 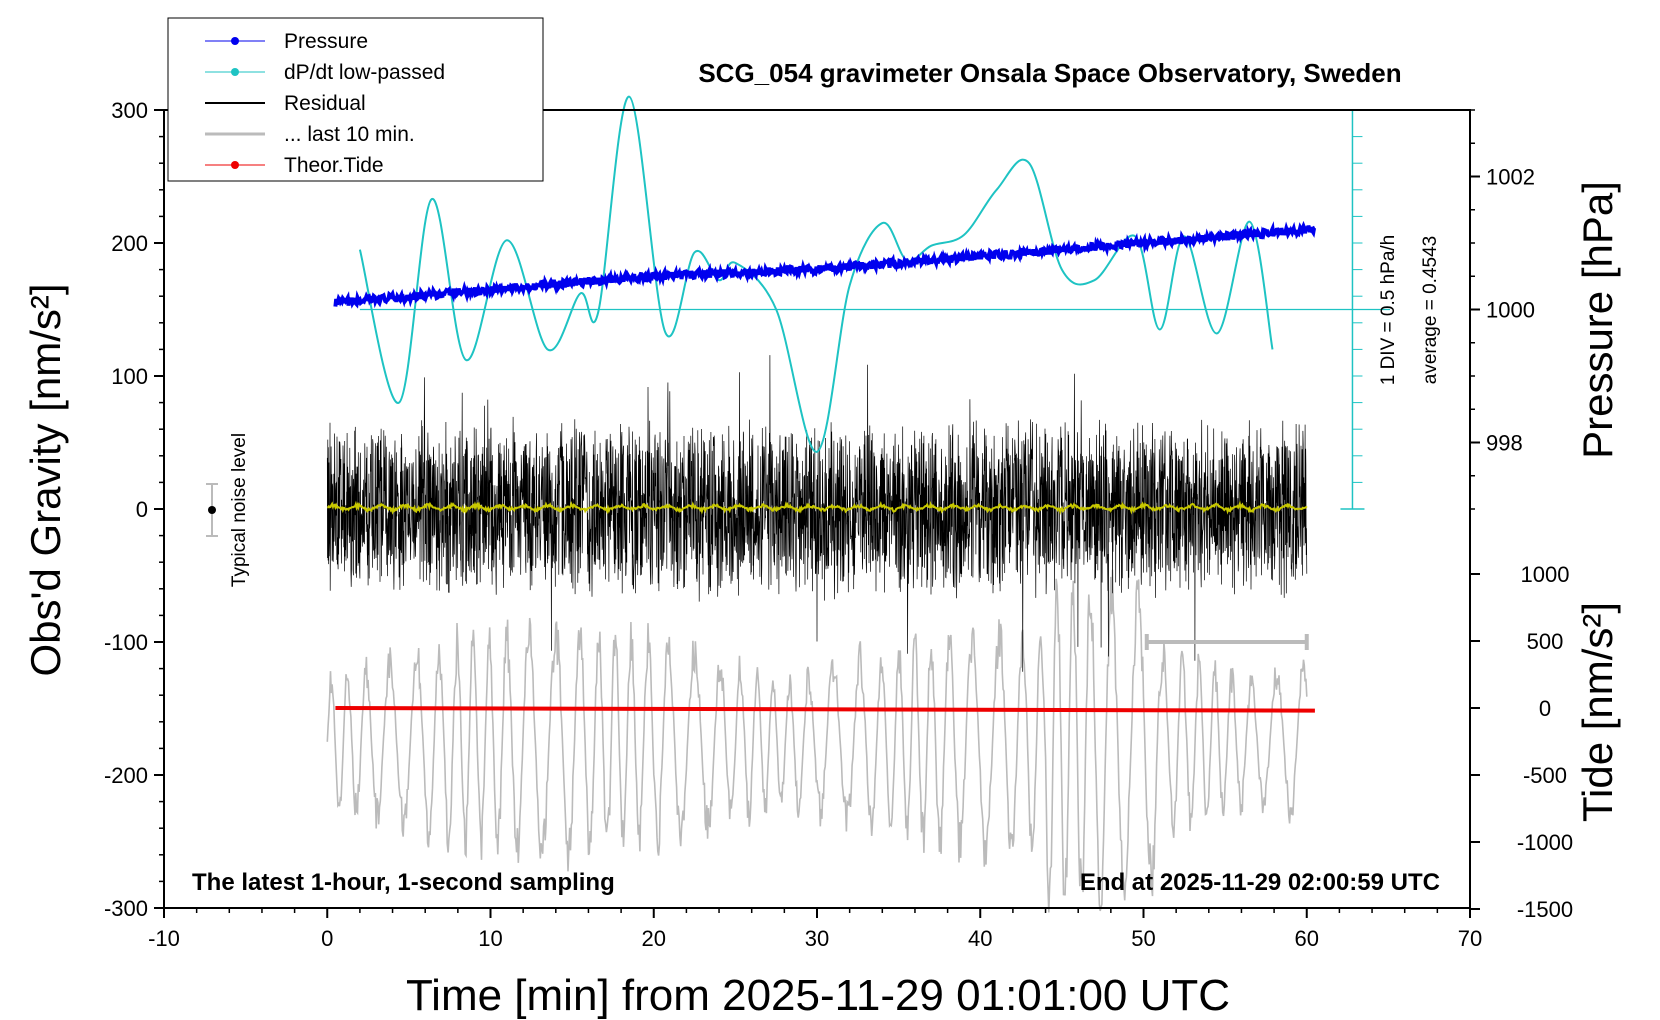 I want to click on y-tick-label-3: 0, so click(x=142, y=509).